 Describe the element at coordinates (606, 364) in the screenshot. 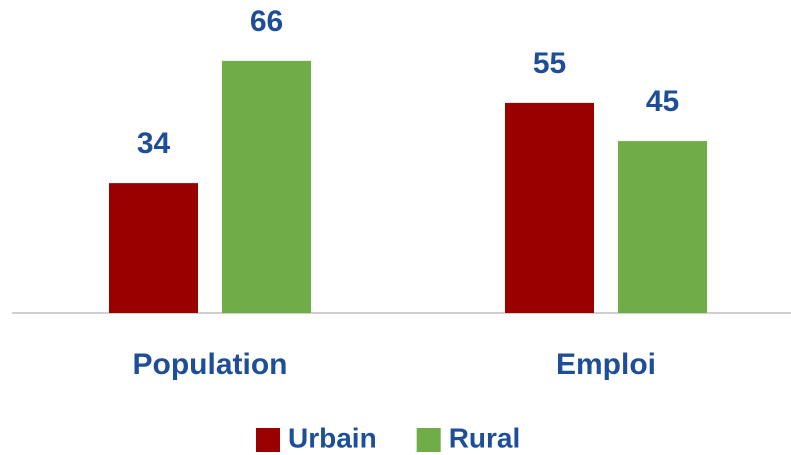

I see `x-tick-label: Emploi` at that location.